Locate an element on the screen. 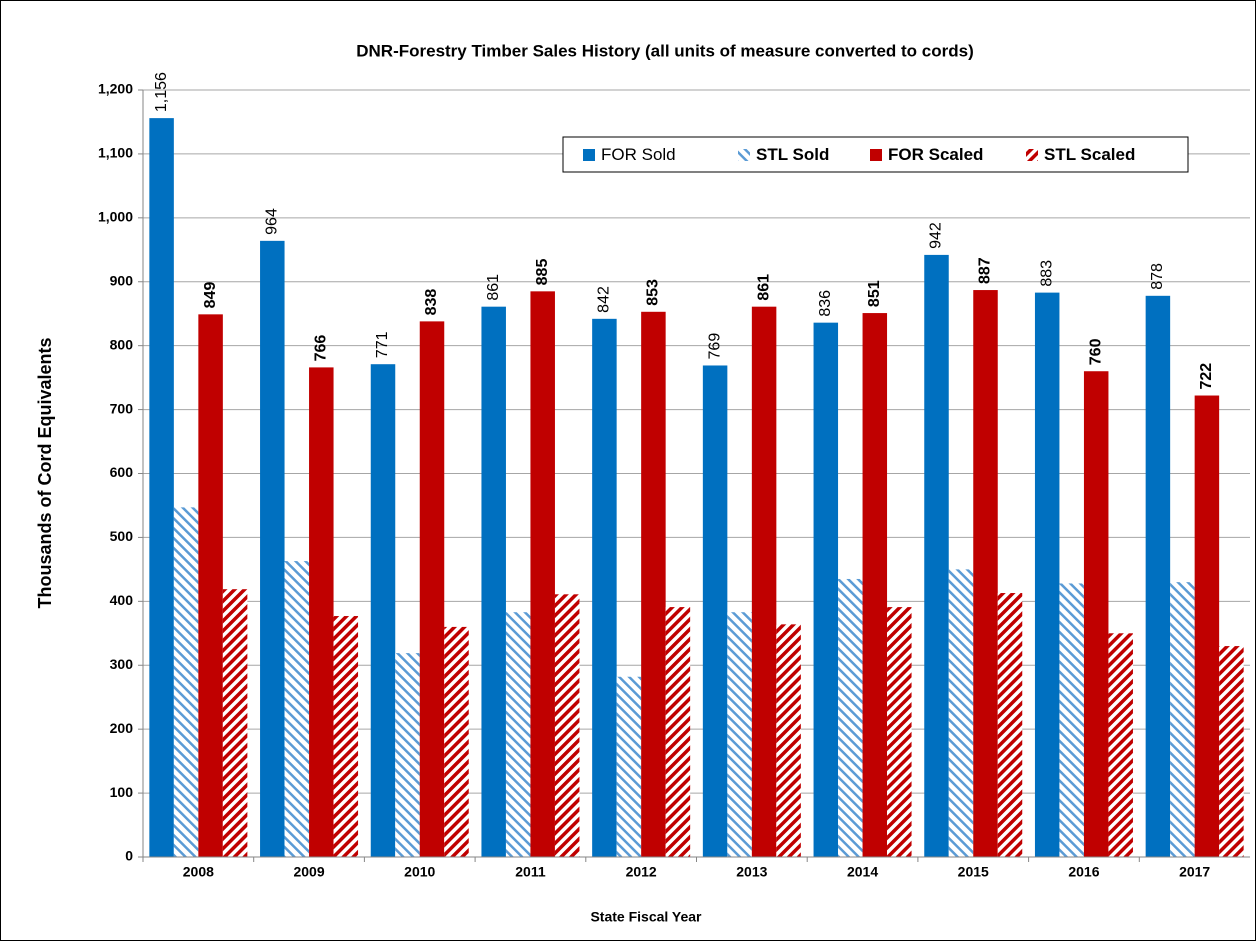 This screenshot has height=947, width=1257. data-label: 722 is located at coordinates (1206, 376).